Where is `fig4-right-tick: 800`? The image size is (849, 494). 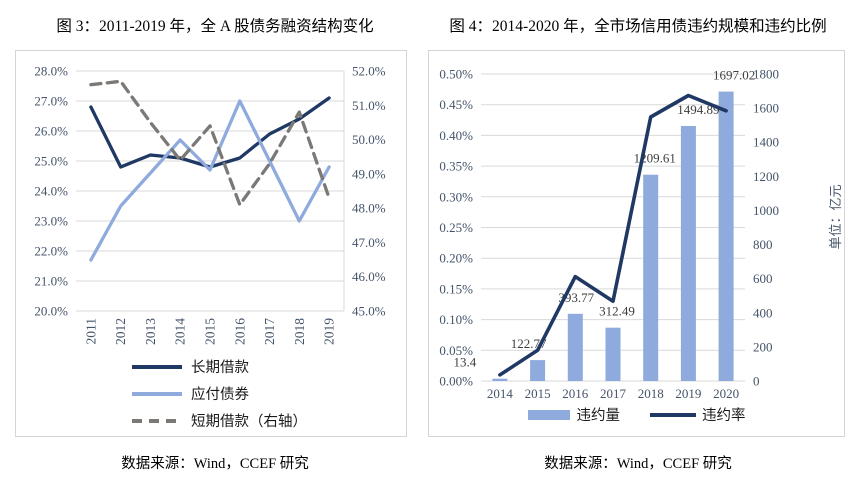 fig4-right-tick: 800 is located at coordinates (763, 244).